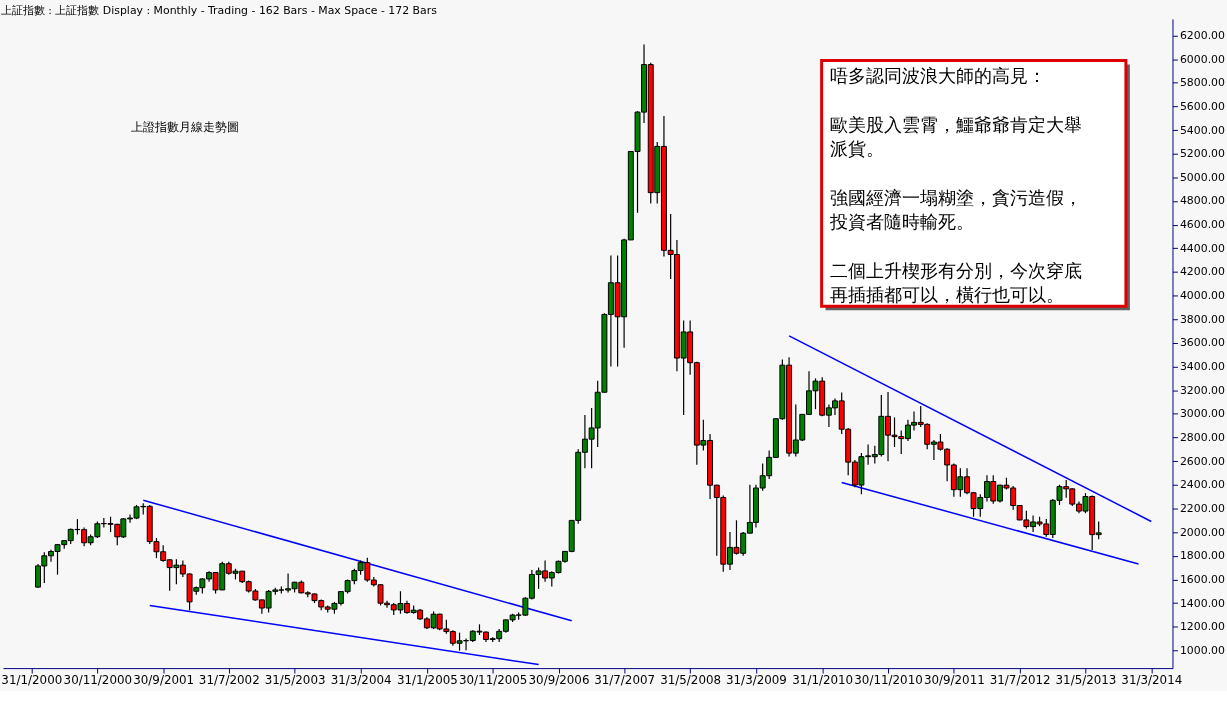 Image resolution: width=1227 pixels, height=714 pixels. Describe the element at coordinates (1202, 225) in the screenshot. I see `y-tick-label: 4600.00` at that location.